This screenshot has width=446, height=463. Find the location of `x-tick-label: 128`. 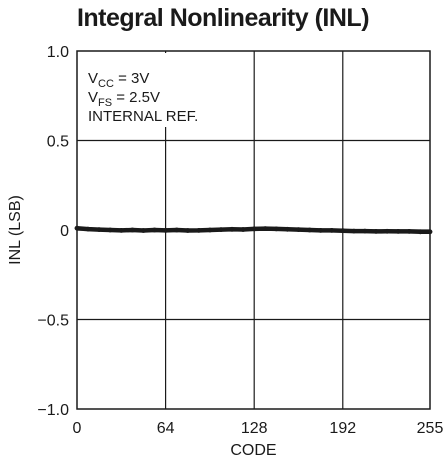

x-tick-label: 128 is located at coordinates (254, 428).